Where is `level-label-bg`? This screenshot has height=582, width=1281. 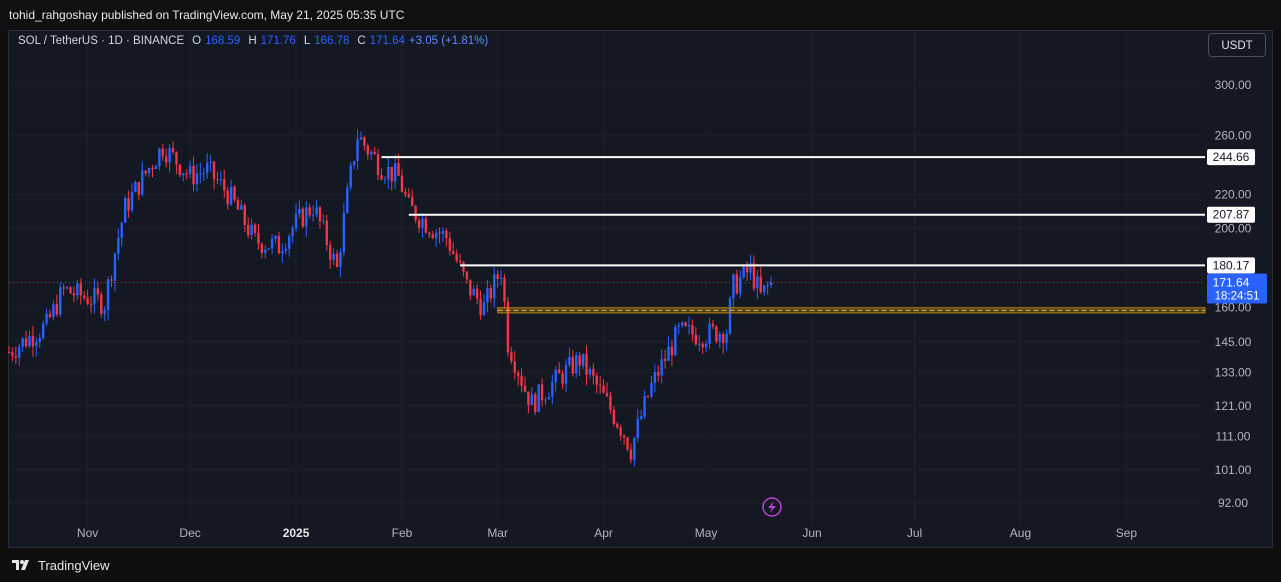 level-label-bg is located at coordinates (1231, 214).